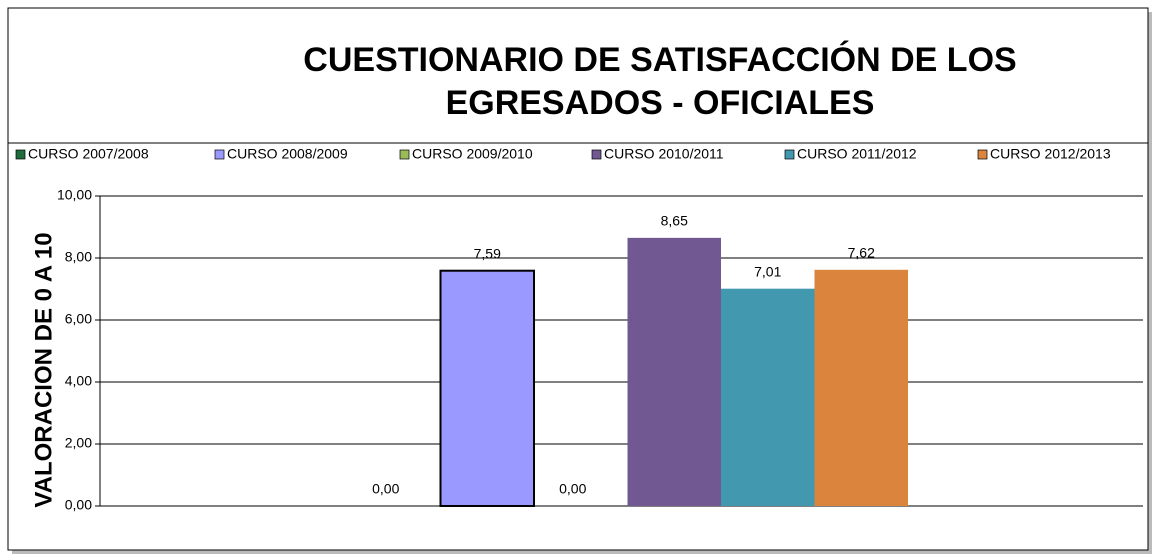 The height and width of the screenshot is (557, 1156). I want to click on y-tick-label: 10,00, so click(74, 195).